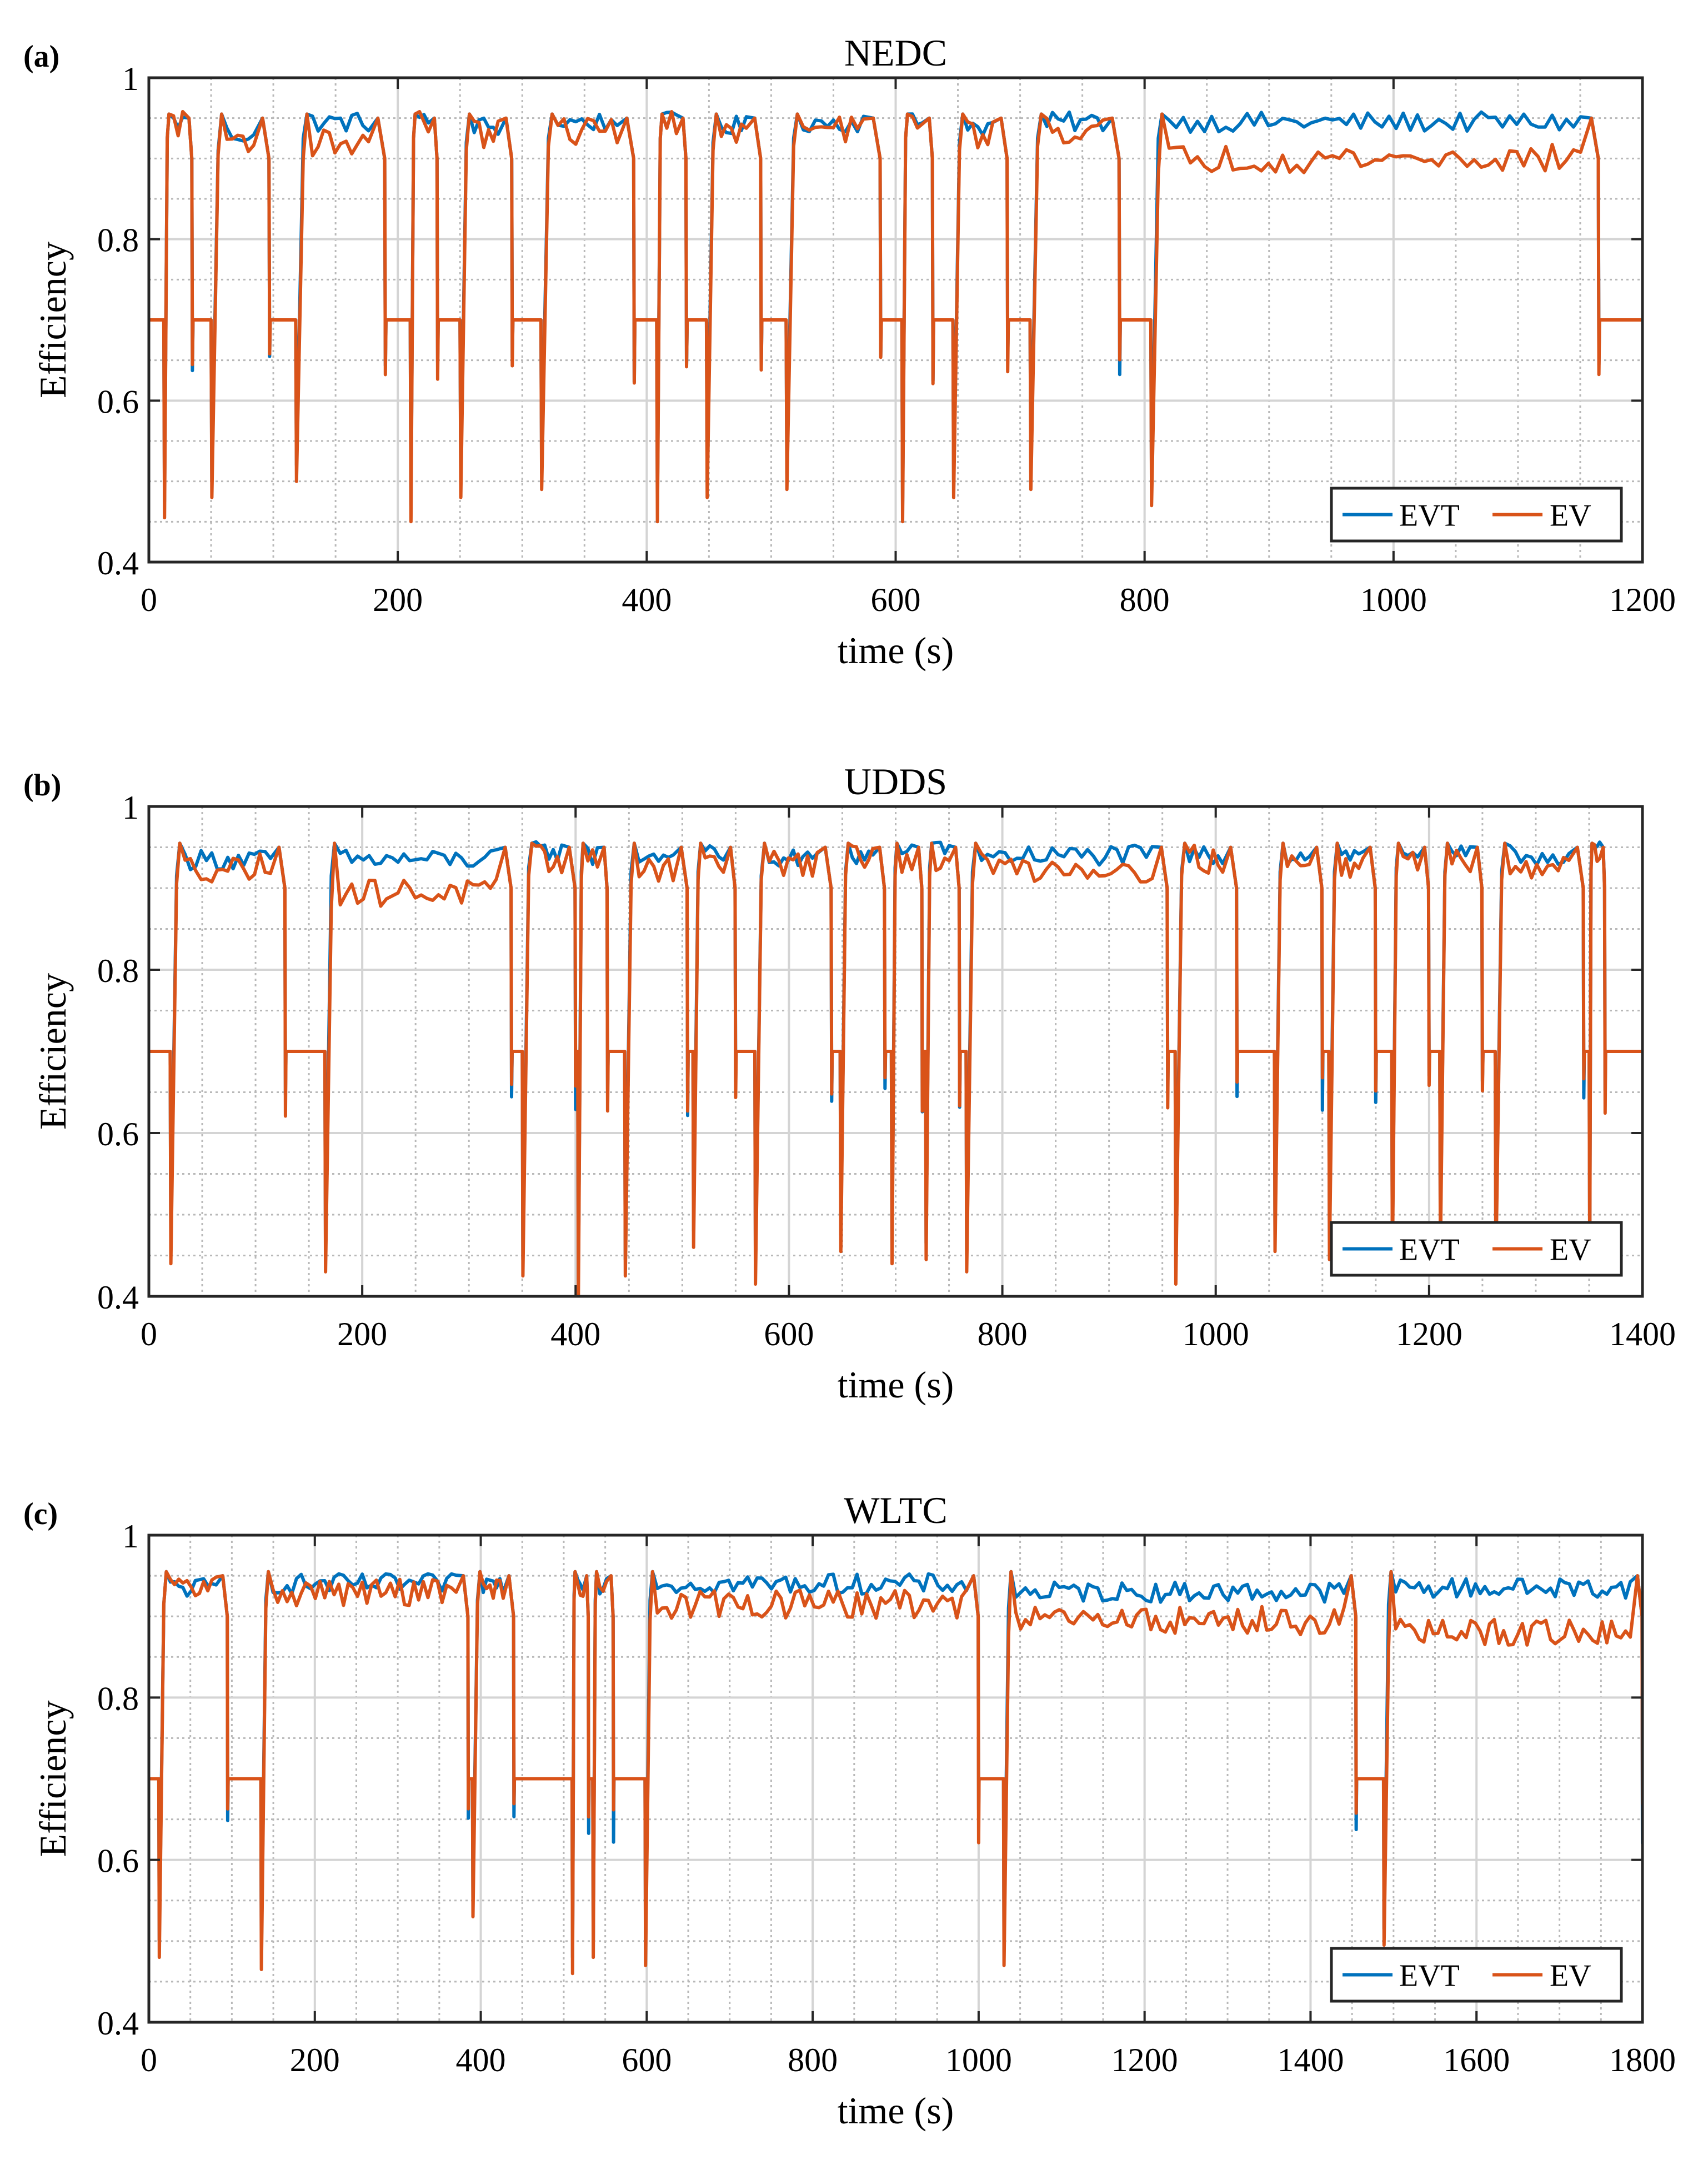 Image resolution: width=1708 pixels, height=2175 pixels. What do you see at coordinates (42, 786) in the screenshot?
I see `panel-label: (b)` at bounding box center [42, 786].